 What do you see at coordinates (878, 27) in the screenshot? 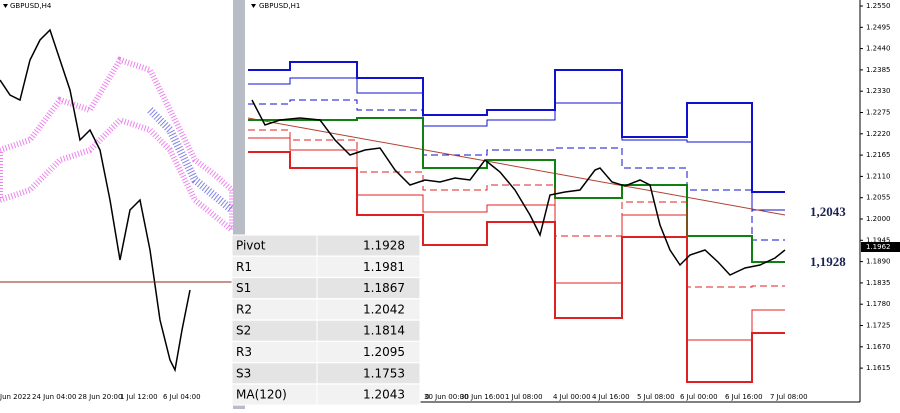
I see `price-tick-label: 1.2495` at bounding box center [878, 27].